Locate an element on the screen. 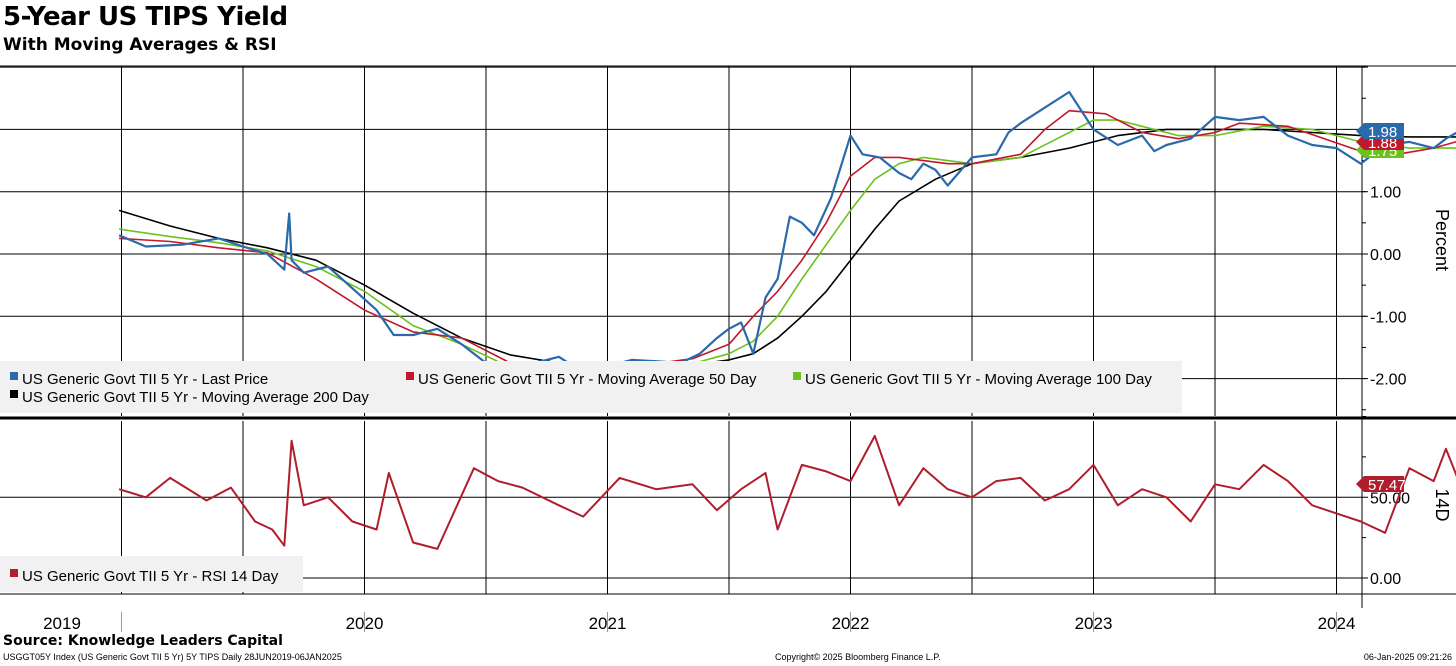 This screenshot has height=666, width=1456. chart-title: 5-Year US TIPS Yield is located at coordinates (145, 17).